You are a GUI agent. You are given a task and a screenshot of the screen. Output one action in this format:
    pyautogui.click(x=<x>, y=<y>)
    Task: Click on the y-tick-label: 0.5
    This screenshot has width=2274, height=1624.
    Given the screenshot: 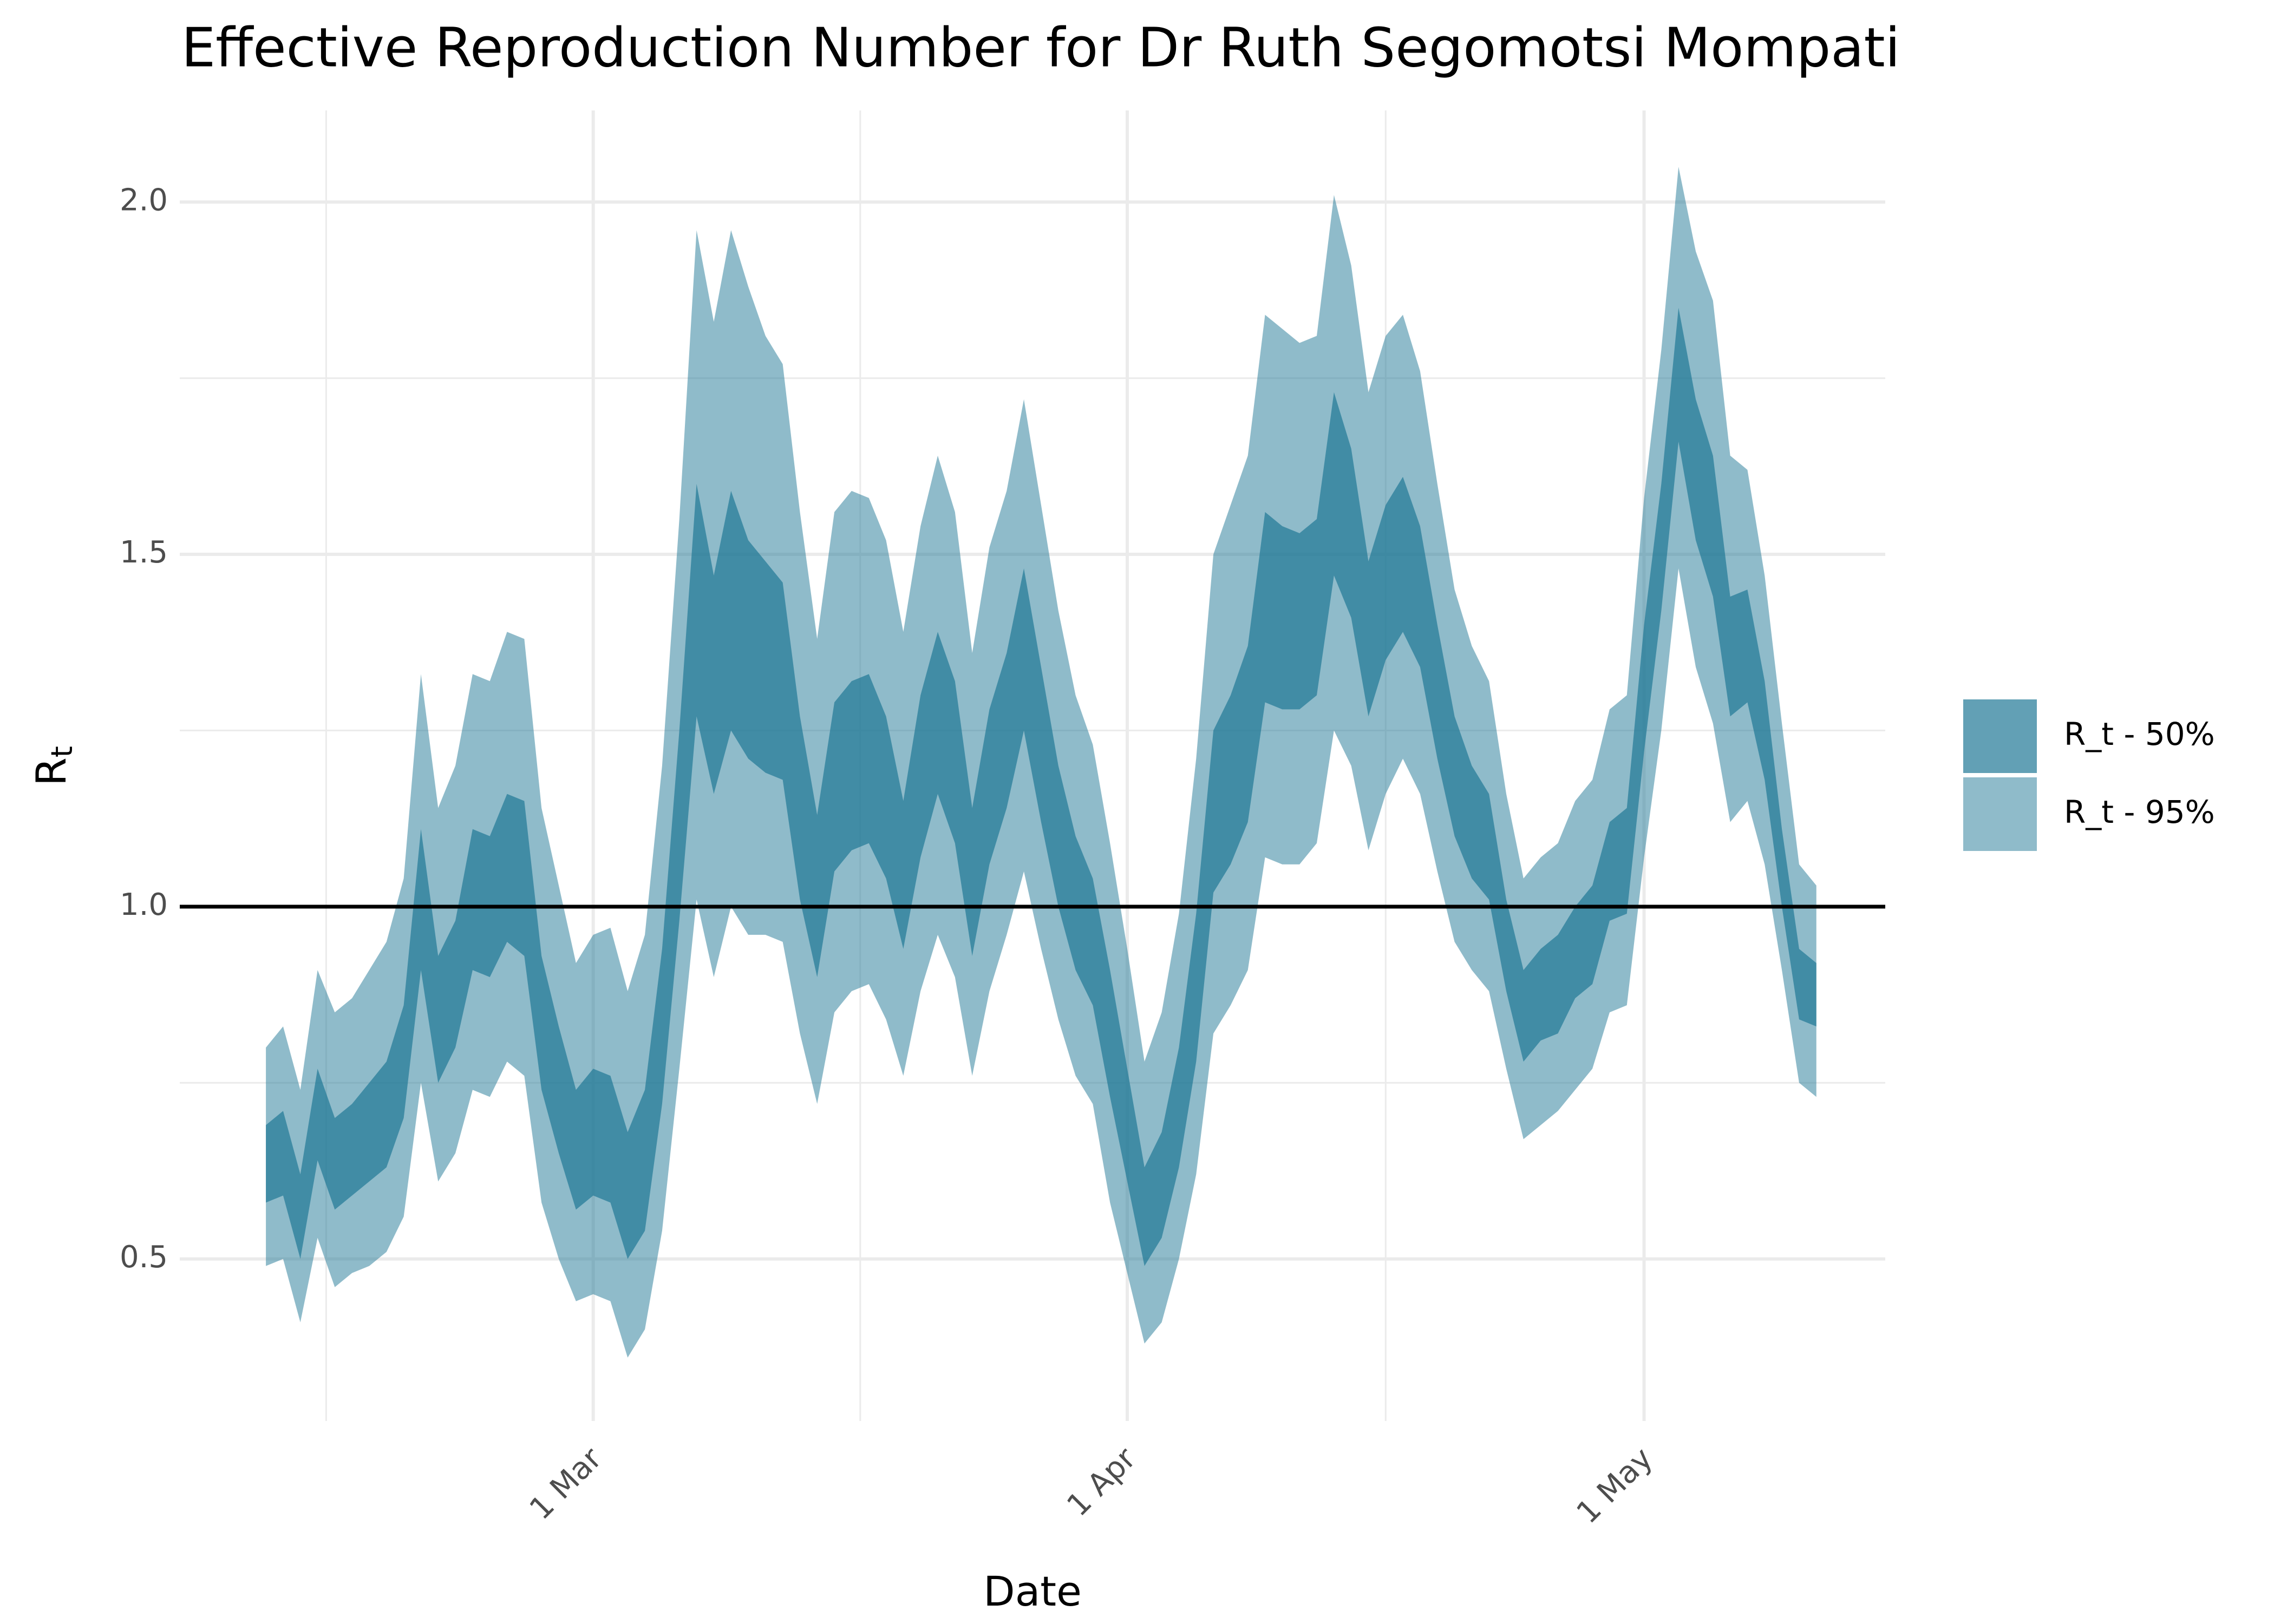 What is the action you would take?
    pyautogui.click(x=144, y=1257)
    